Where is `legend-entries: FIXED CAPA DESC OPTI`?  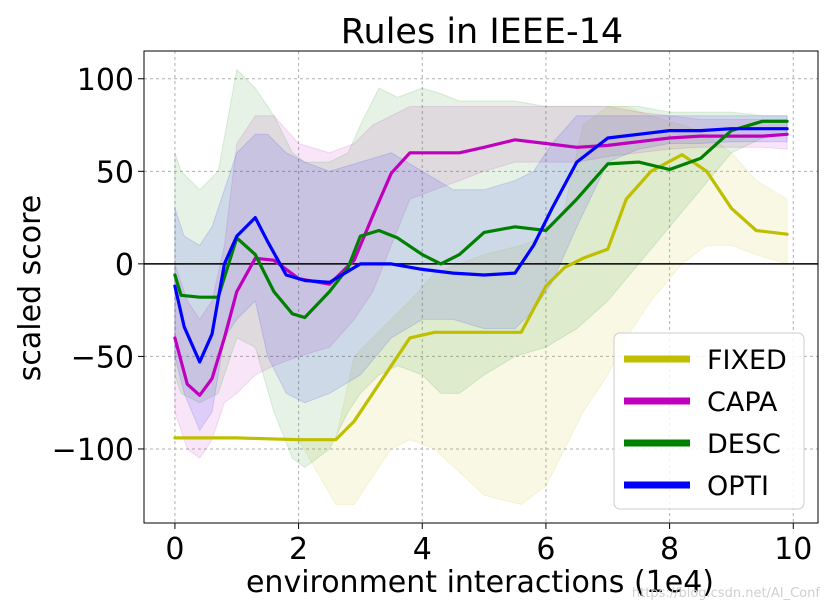 legend-entries: FIXED CAPA DESC OPTI is located at coordinates (705, 423).